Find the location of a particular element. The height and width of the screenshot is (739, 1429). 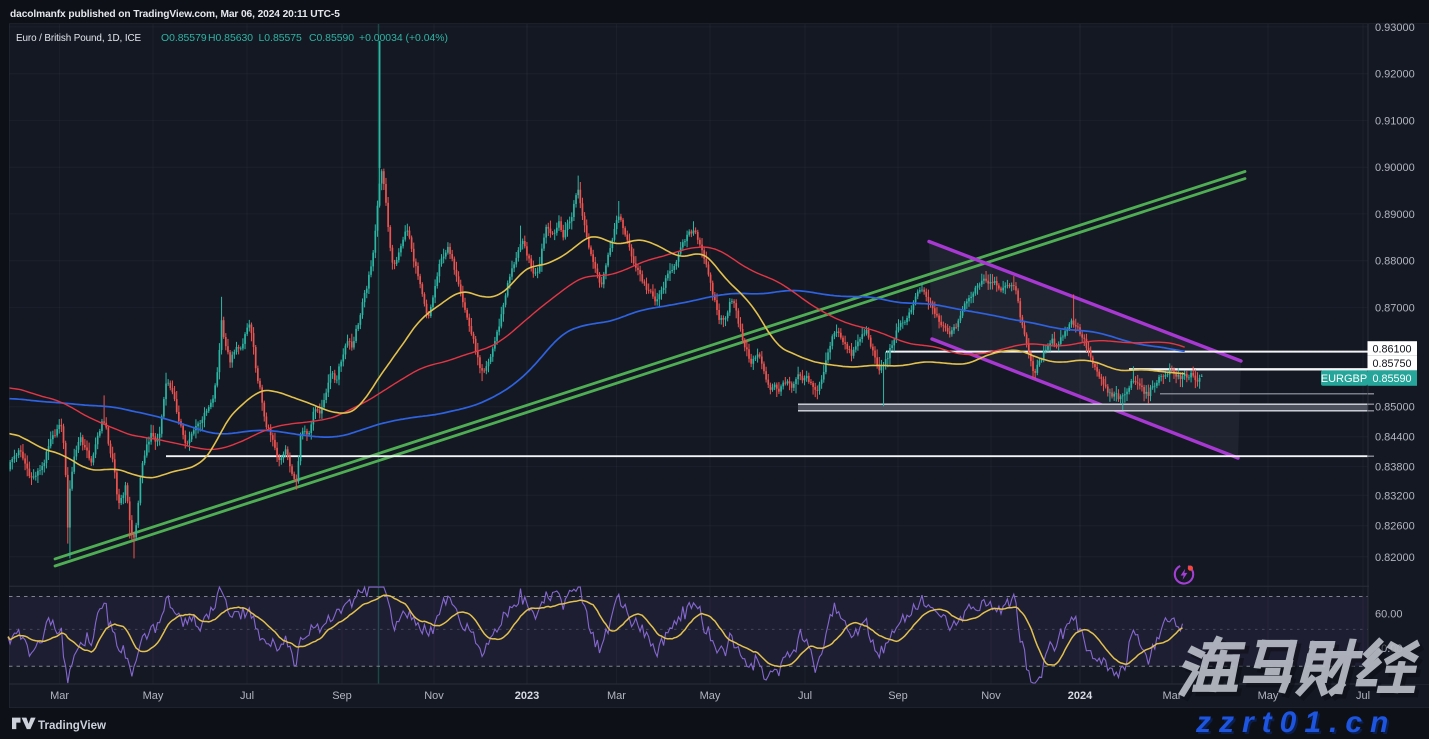

svg-text: 60.00 is located at coordinates (1389, 614).